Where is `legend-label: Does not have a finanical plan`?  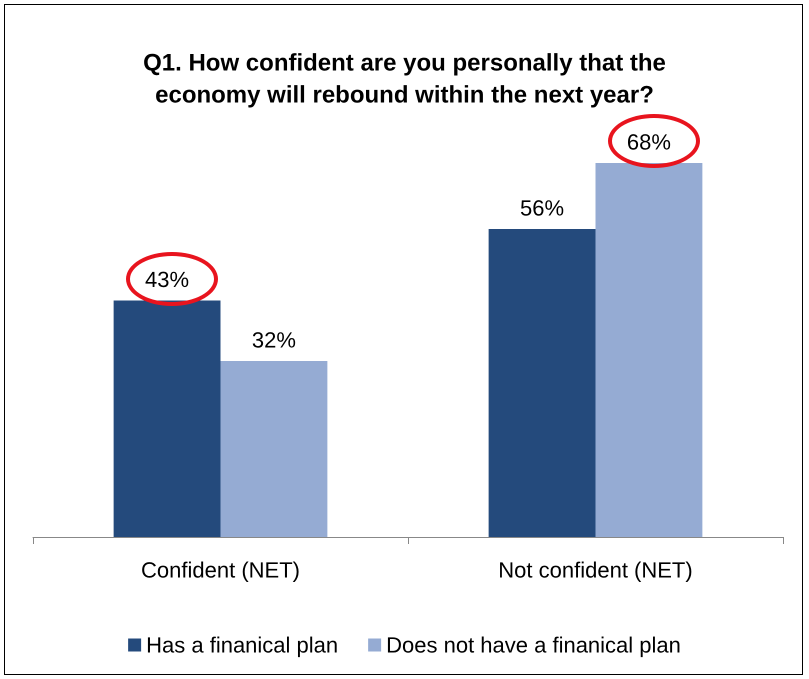 legend-label: Does not have a finanical plan is located at coordinates (533, 645).